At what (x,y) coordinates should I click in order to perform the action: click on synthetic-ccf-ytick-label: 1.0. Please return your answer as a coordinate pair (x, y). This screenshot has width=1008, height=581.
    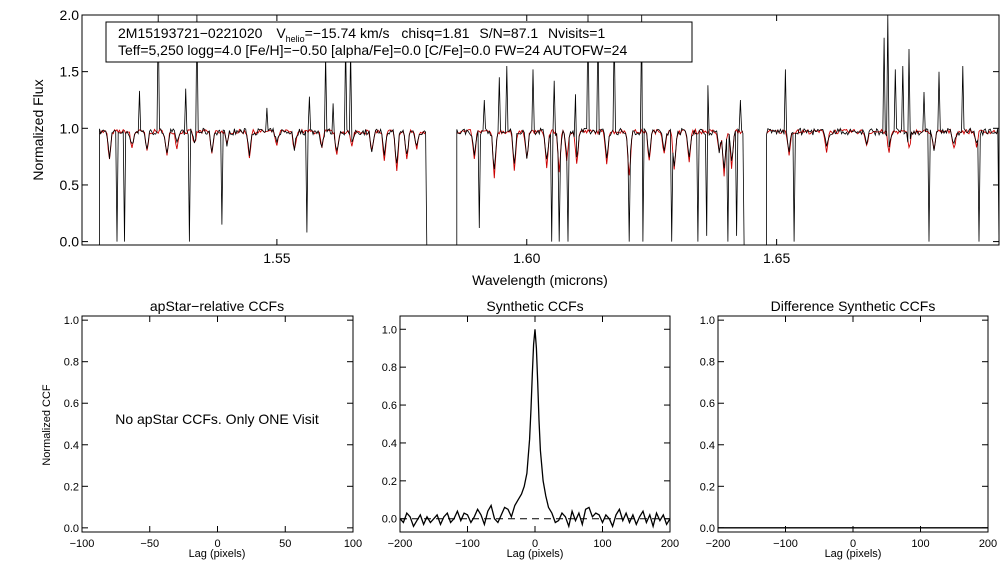
    Looking at the image, I should click on (389, 330).